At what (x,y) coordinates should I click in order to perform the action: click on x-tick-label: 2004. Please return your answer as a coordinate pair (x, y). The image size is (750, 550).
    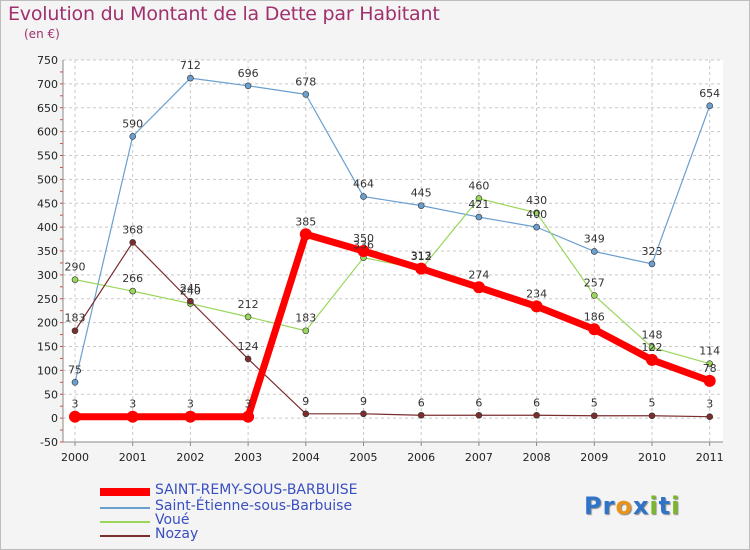
    Looking at the image, I should click on (306, 457).